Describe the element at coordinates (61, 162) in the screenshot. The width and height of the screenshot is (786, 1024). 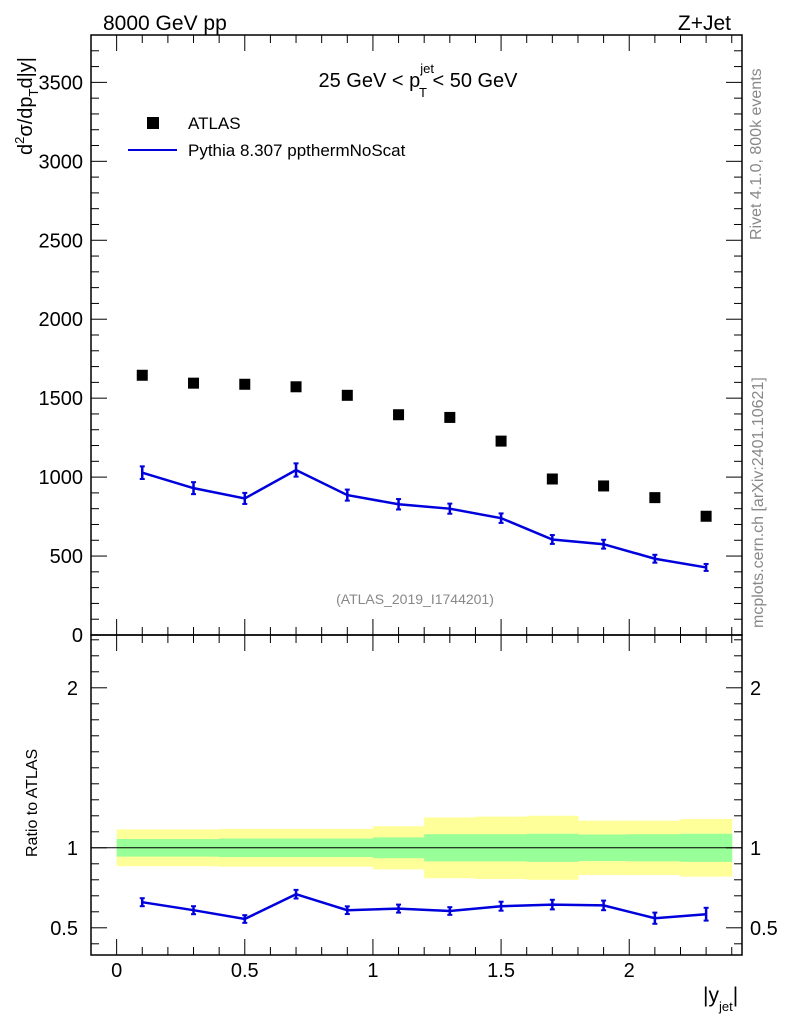
I see `y-tick-label: 3000` at that location.